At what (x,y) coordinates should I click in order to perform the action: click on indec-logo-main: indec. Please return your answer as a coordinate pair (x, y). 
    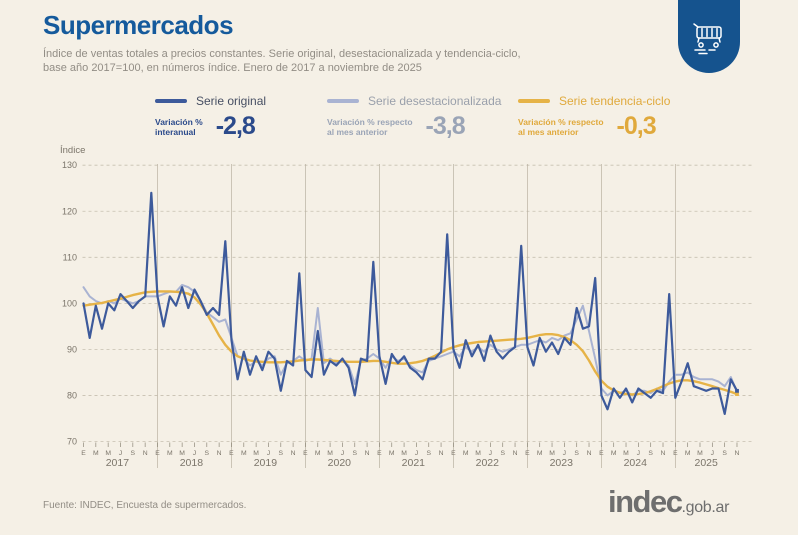
    Looking at the image, I should click on (645, 501).